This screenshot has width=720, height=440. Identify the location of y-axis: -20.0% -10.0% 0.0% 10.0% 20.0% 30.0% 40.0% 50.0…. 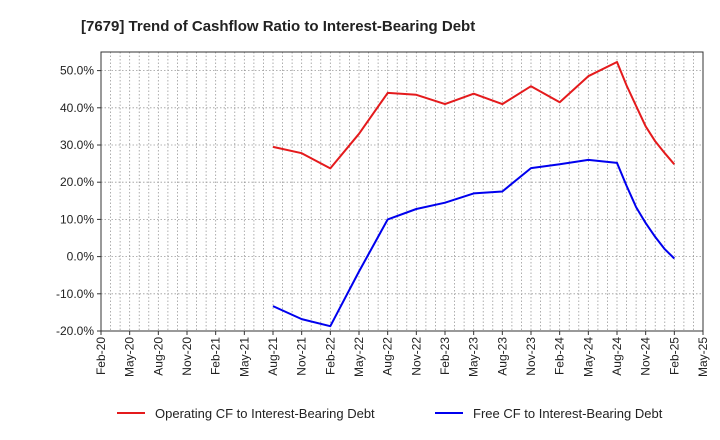
(78, 201).